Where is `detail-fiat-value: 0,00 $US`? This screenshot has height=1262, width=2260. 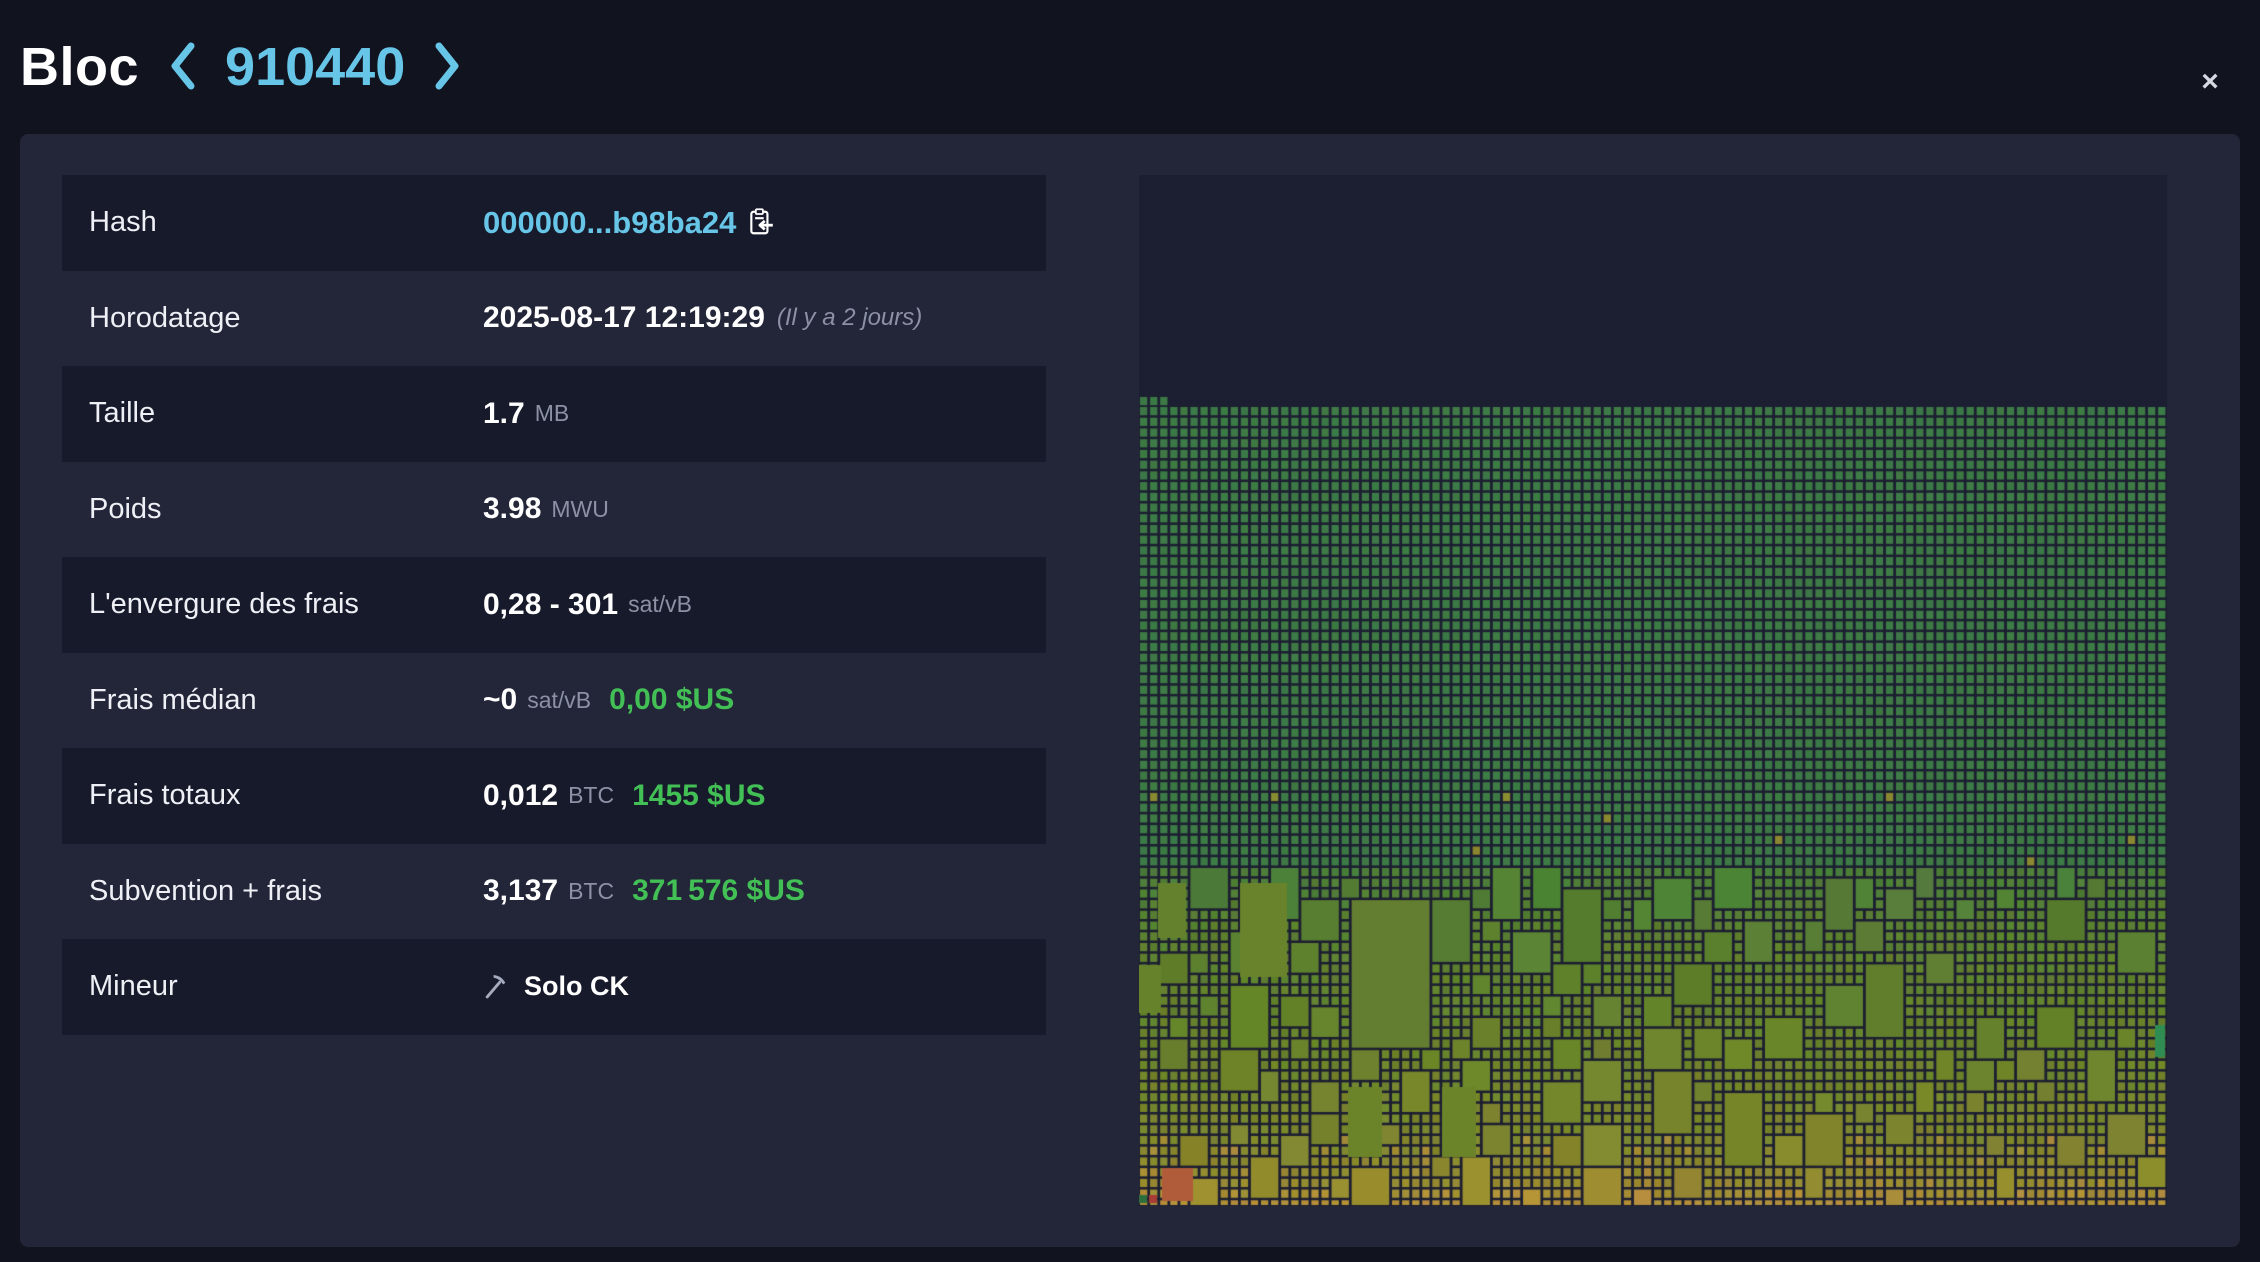 detail-fiat-value: 0,00 $US is located at coordinates (672, 700).